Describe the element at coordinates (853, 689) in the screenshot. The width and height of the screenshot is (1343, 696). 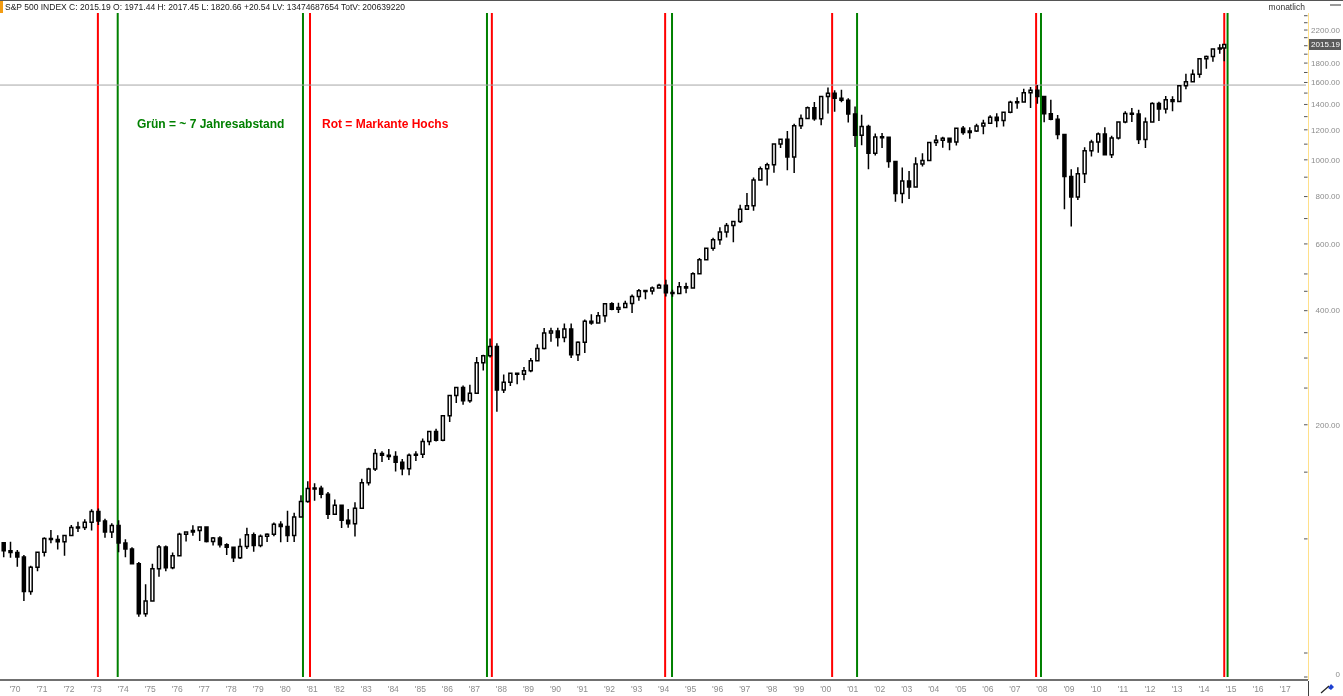
I see `x-tick-label: '01` at that location.